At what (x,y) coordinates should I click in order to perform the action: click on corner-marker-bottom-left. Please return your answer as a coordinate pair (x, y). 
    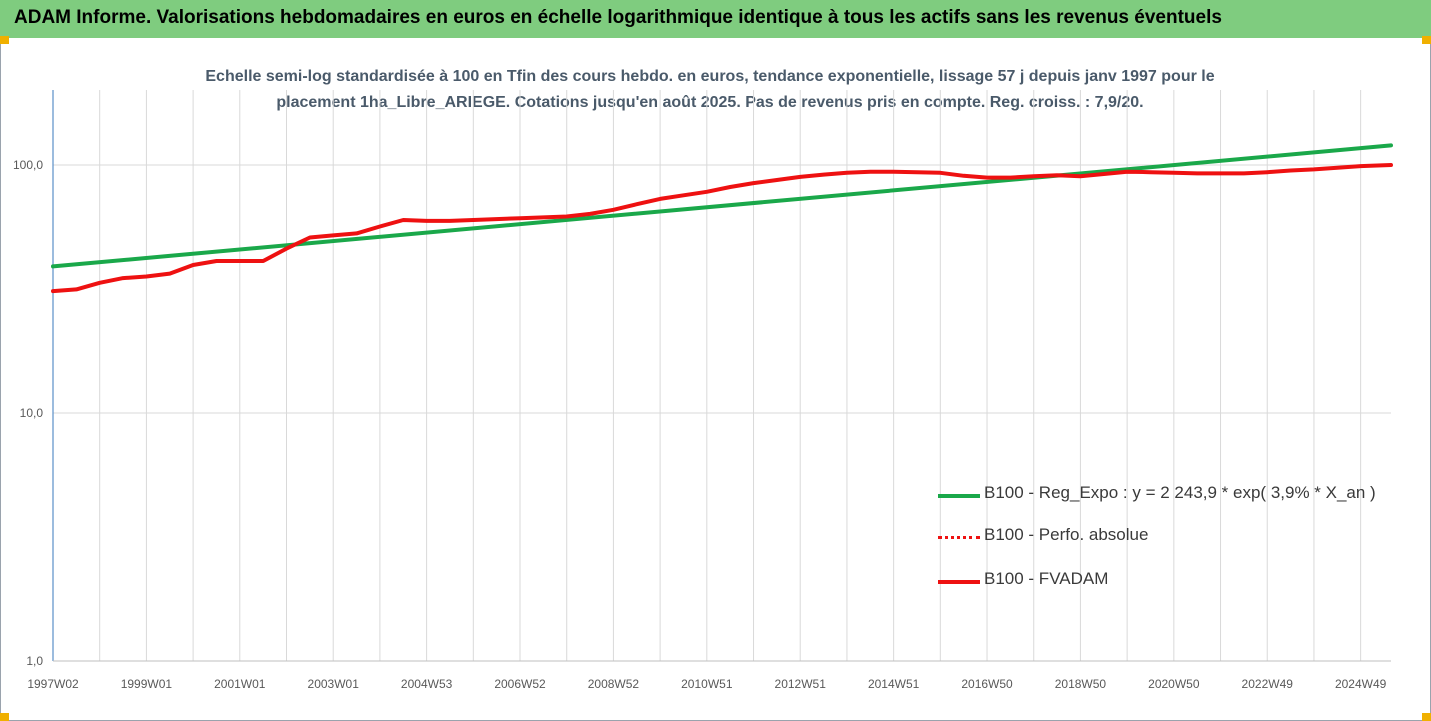
    Looking at the image, I should click on (4, 717).